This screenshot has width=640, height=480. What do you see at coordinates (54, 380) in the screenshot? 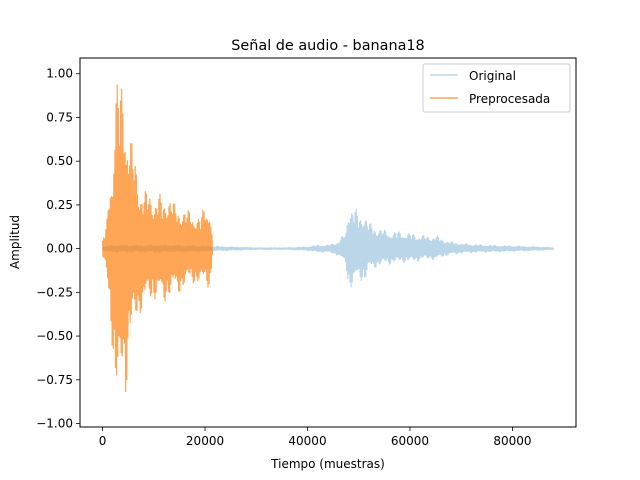
I see `y-tick-label: −0.75` at bounding box center [54, 380].